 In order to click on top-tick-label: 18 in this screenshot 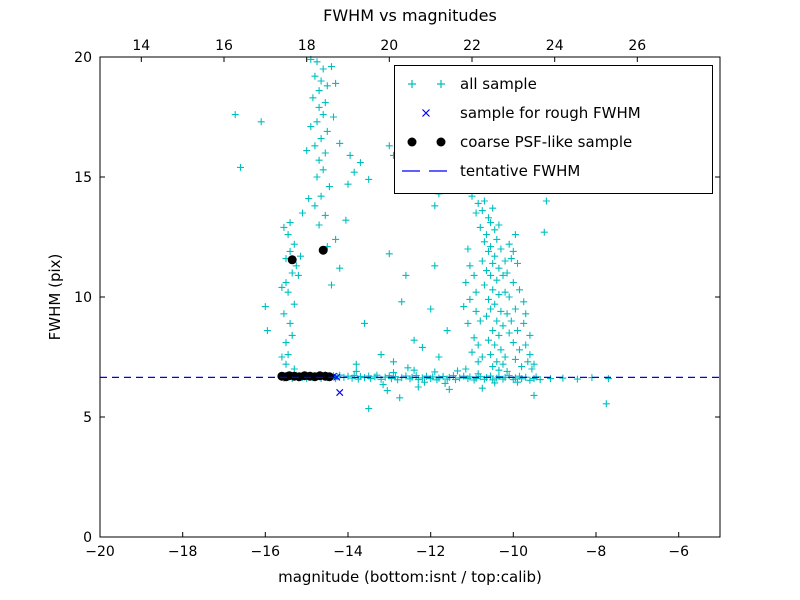, I will do `click(307, 46)`.